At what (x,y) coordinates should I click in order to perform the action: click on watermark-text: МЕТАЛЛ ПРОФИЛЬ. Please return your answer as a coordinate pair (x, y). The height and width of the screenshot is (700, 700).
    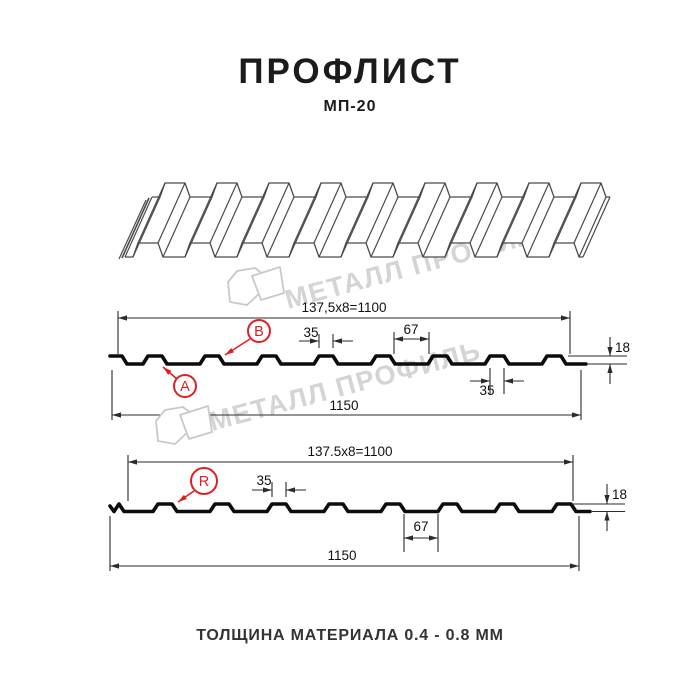
    Looking at the image, I should click on (345, 386).